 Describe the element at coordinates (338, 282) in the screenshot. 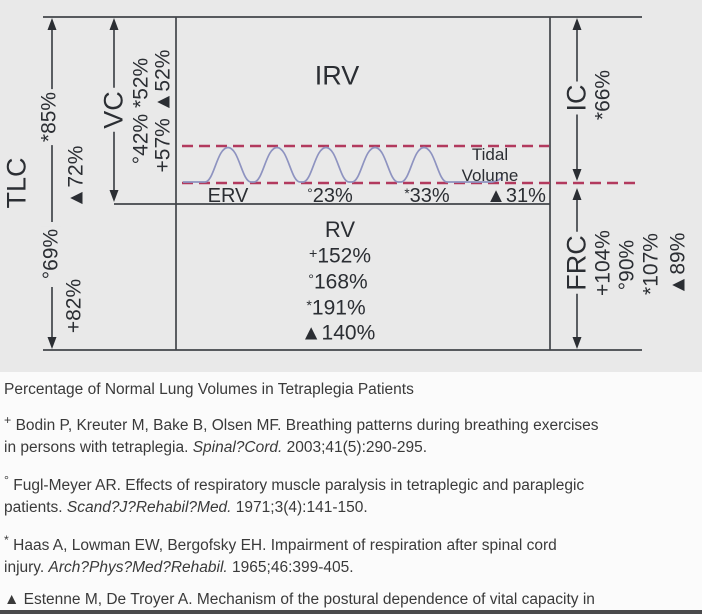

I see `rv-value-fuglmeyer: °168%` at that location.